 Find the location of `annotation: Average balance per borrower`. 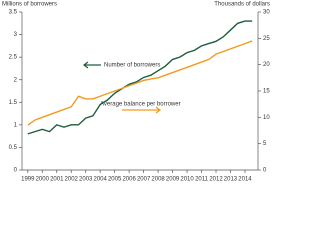

annotation: Average balance per borrower is located at coordinates (140, 105).